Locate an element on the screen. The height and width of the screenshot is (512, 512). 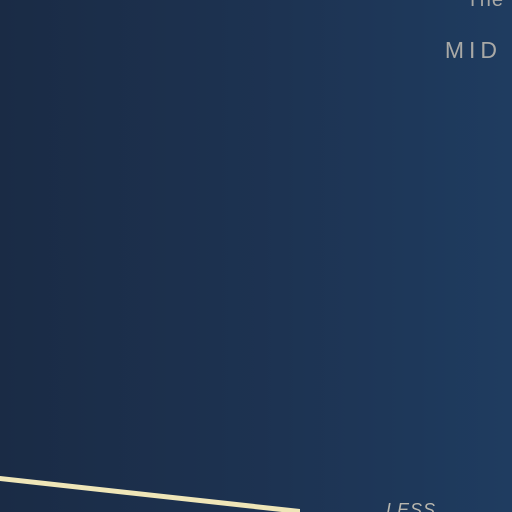
mid-word: MID is located at coordinates (473, 50).